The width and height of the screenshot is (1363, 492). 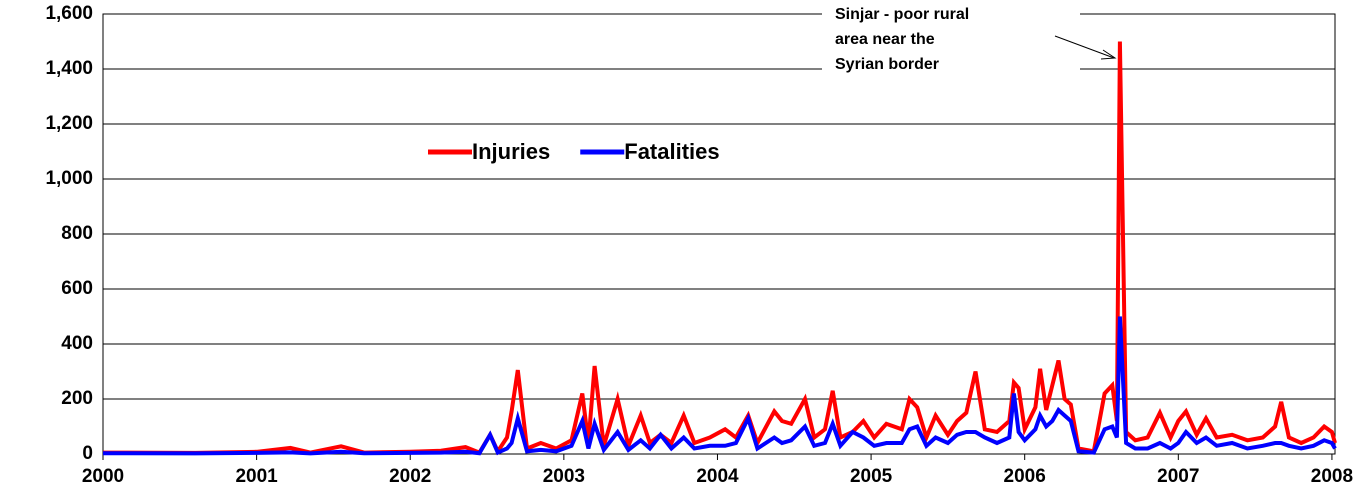 What do you see at coordinates (69, 13) in the screenshot?
I see `y-tick-label: 1,600` at bounding box center [69, 13].